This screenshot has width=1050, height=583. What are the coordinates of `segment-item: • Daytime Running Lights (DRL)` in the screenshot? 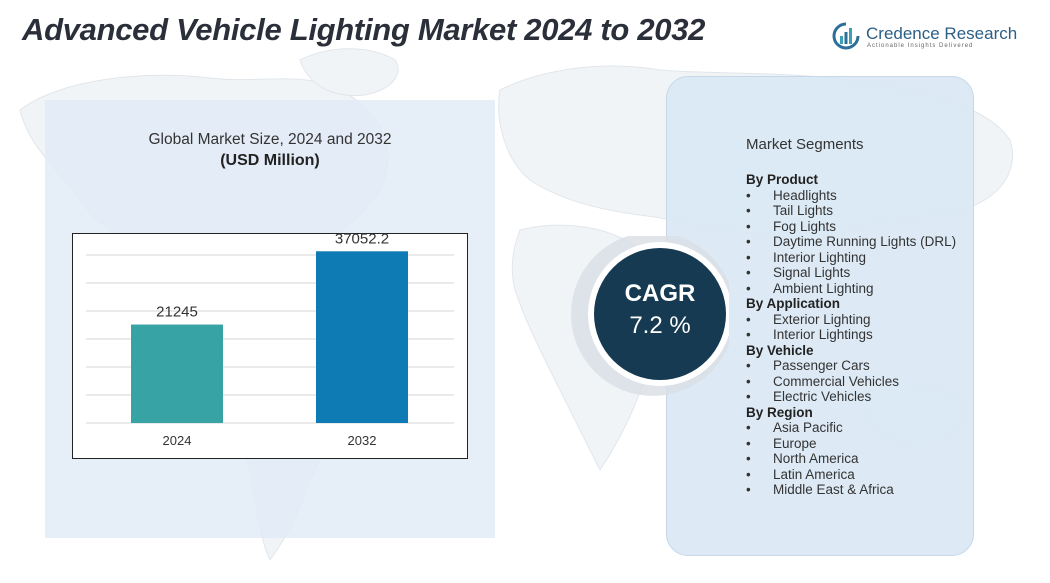 It's located at (851, 242).